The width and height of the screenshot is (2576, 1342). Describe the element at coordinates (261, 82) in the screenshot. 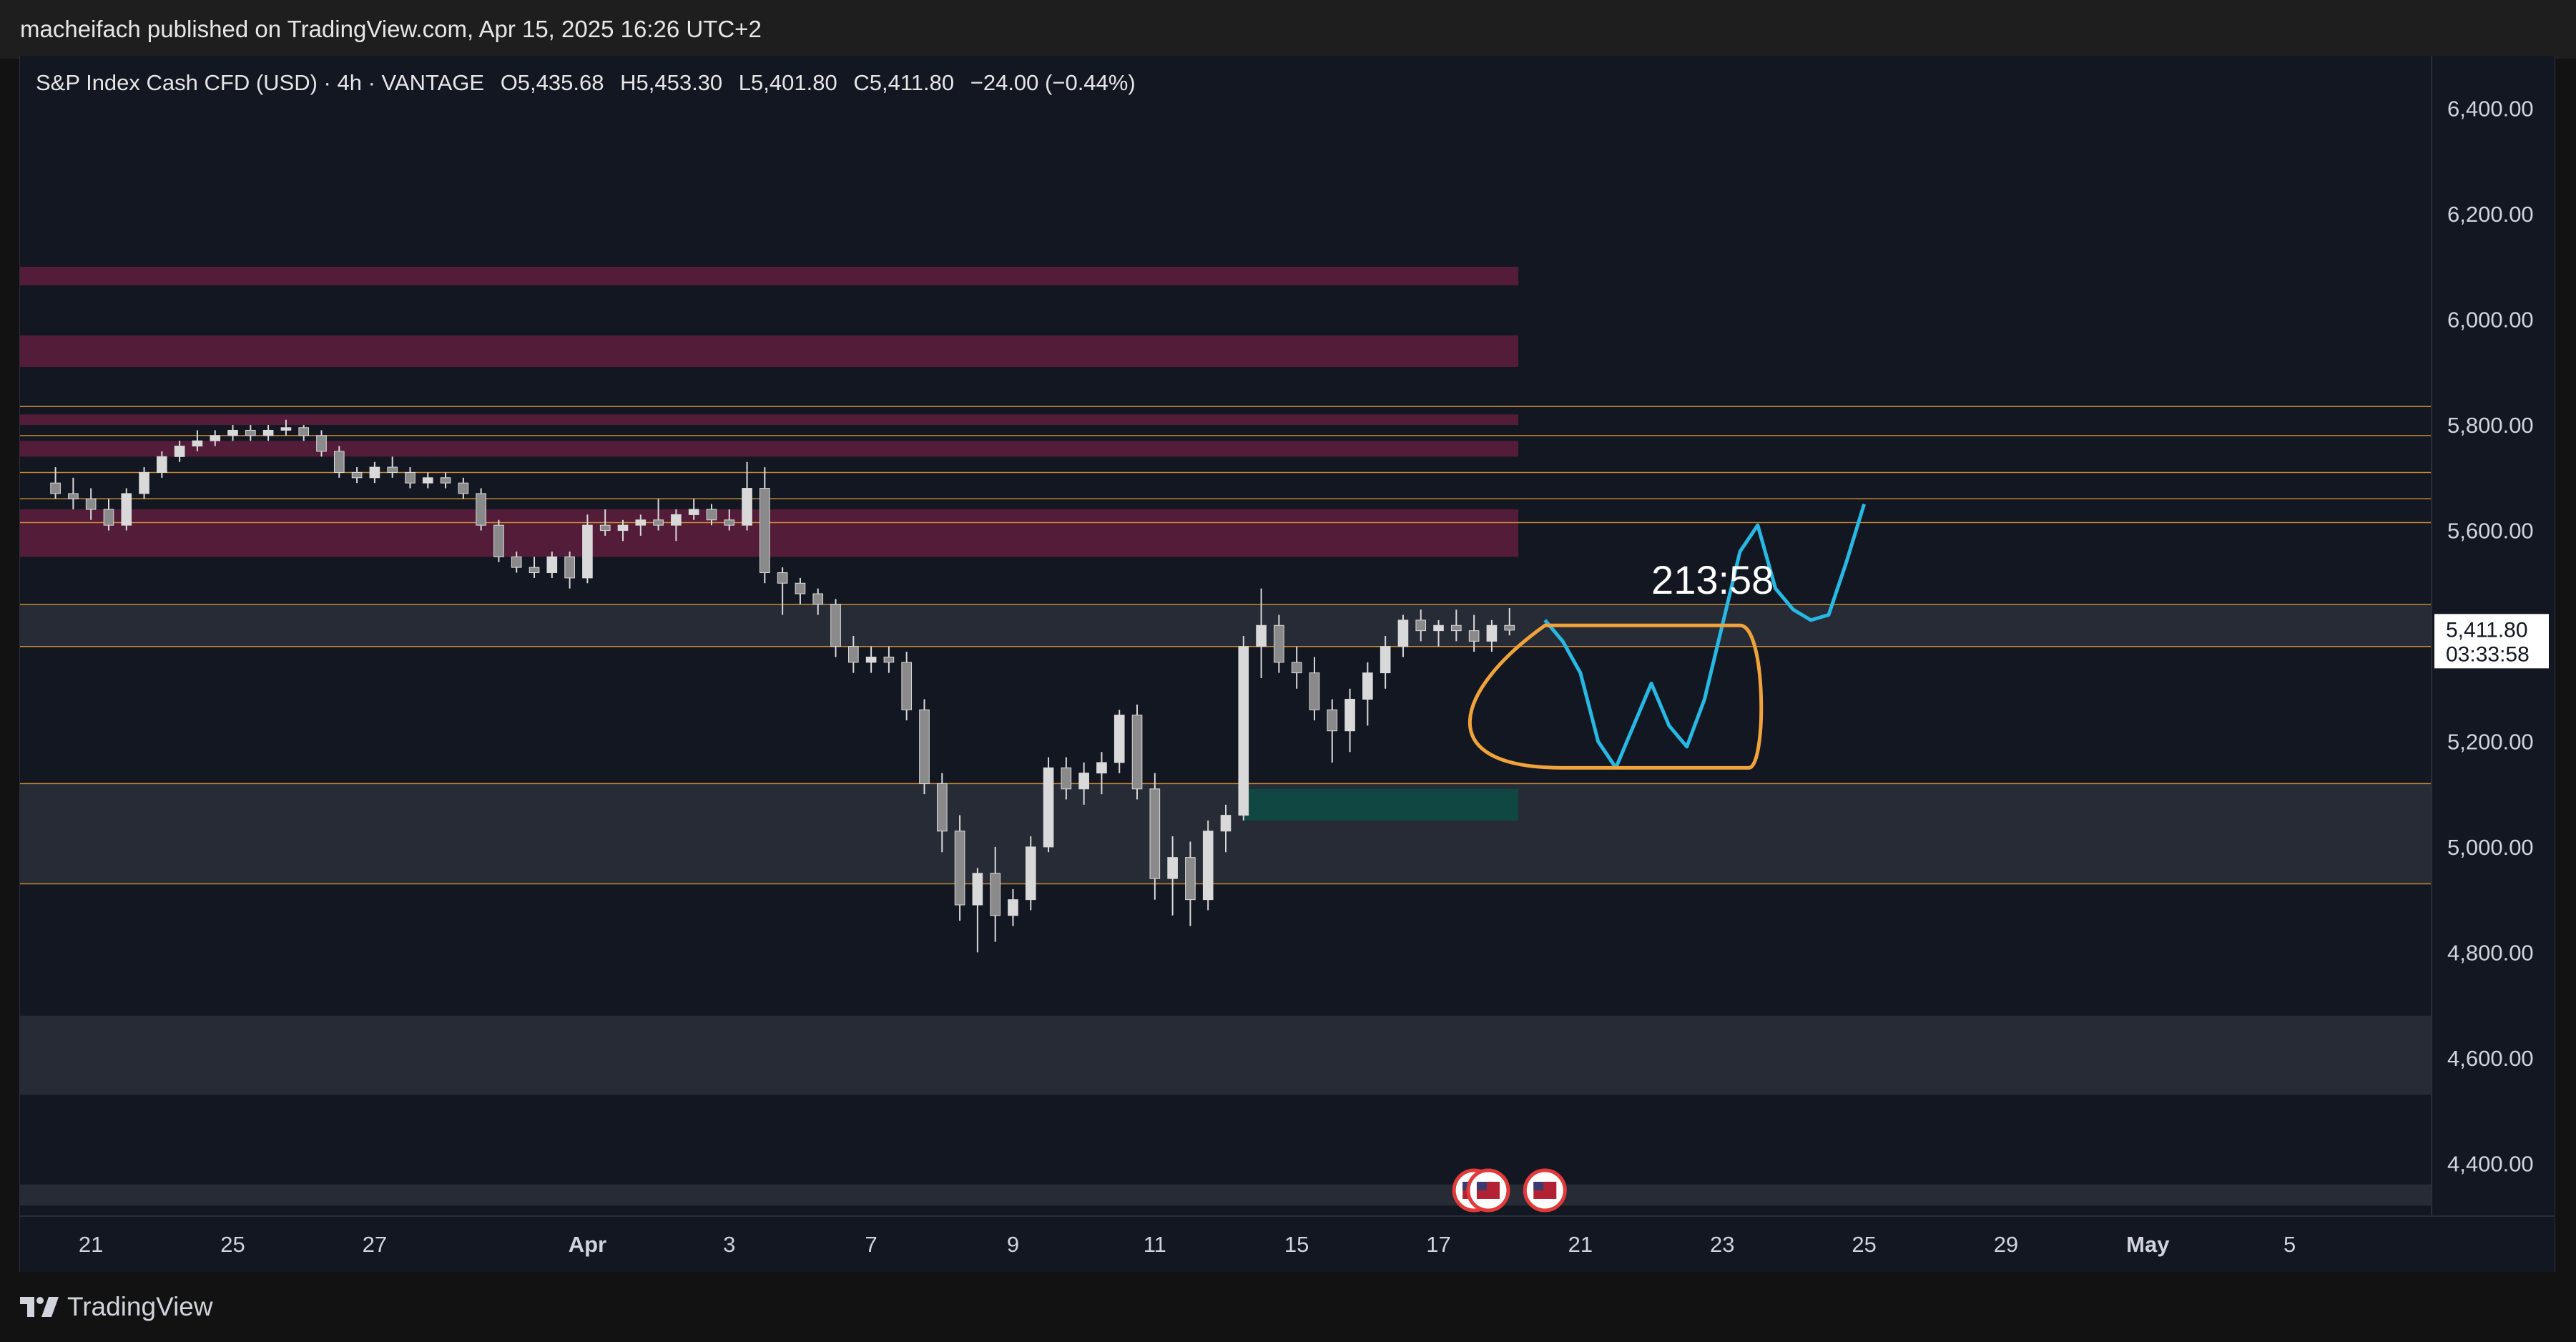

I see `symbol-title: S&P Index Cash CFD (USD) · 4h · VANTAGE` at that location.